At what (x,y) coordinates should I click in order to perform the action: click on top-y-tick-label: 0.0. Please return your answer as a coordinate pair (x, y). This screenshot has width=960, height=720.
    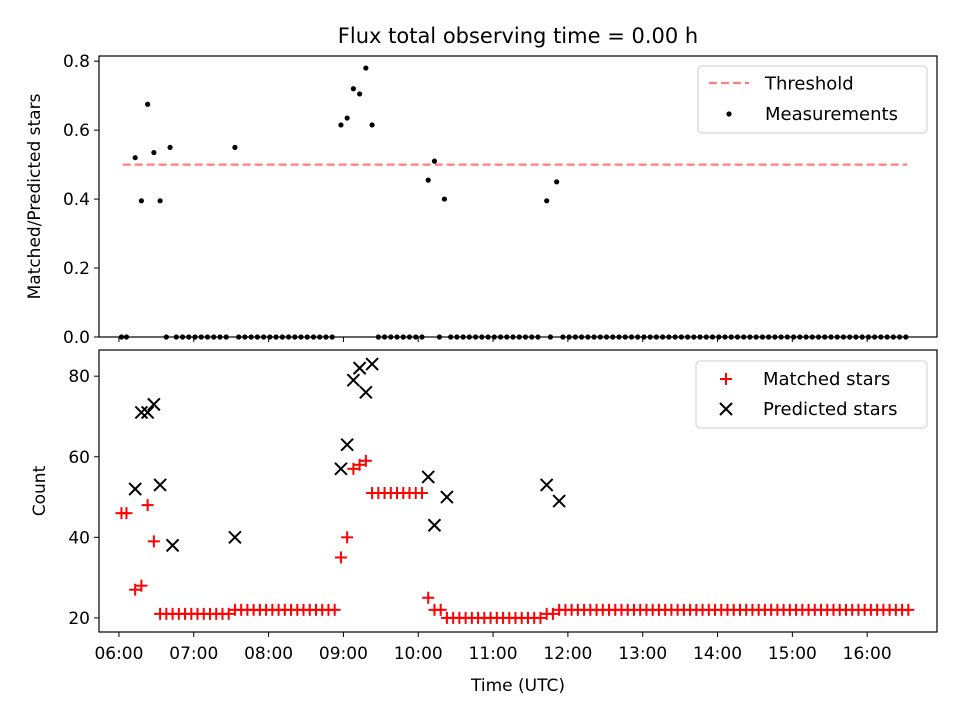
    Looking at the image, I should click on (76, 338).